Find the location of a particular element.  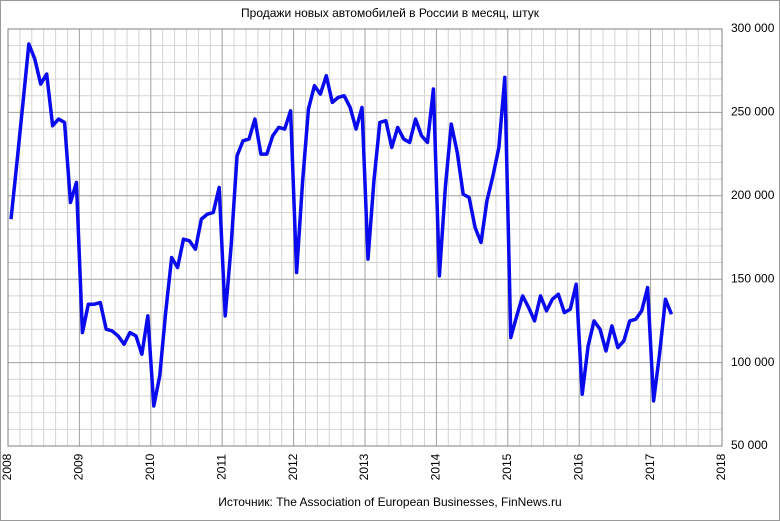

x-tick-label: 2013 is located at coordinates (364, 466).